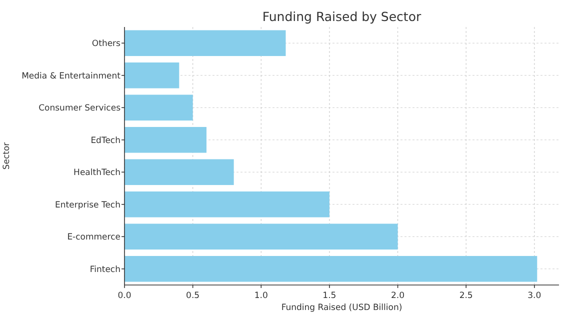  Describe the element at coordinates (193, 296) in the screenshot. I see `x-tick-label: 0.5` at that location.